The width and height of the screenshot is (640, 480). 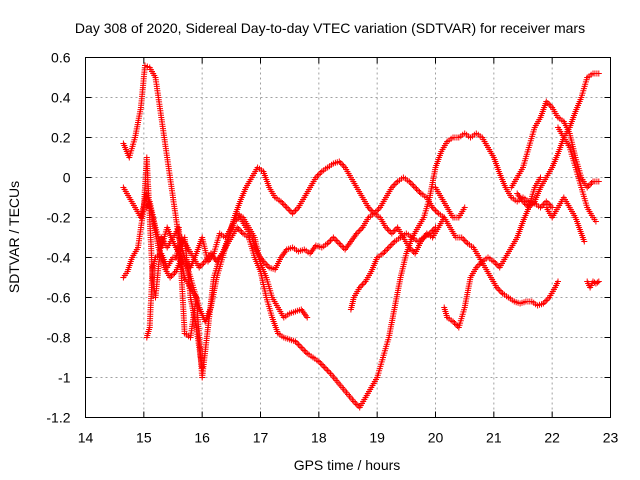 I want to click on y-tick-label: 0, so click(x=67, y=178).